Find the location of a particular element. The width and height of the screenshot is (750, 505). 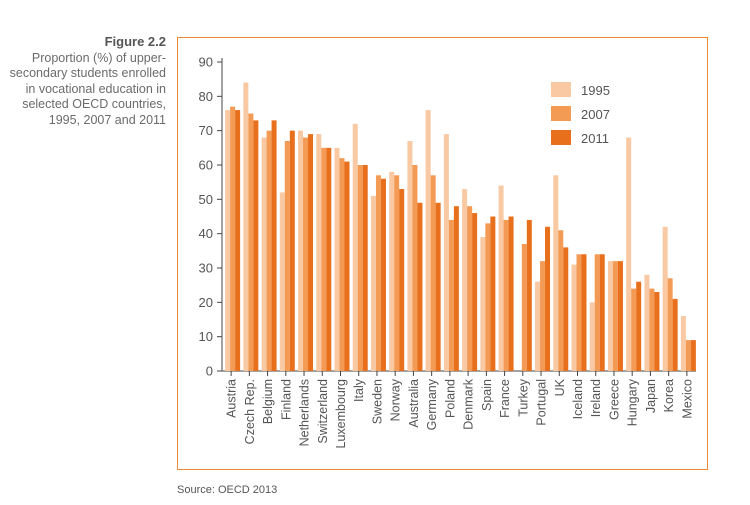

bar-2007-turkey is located at coordinates (524, 307).